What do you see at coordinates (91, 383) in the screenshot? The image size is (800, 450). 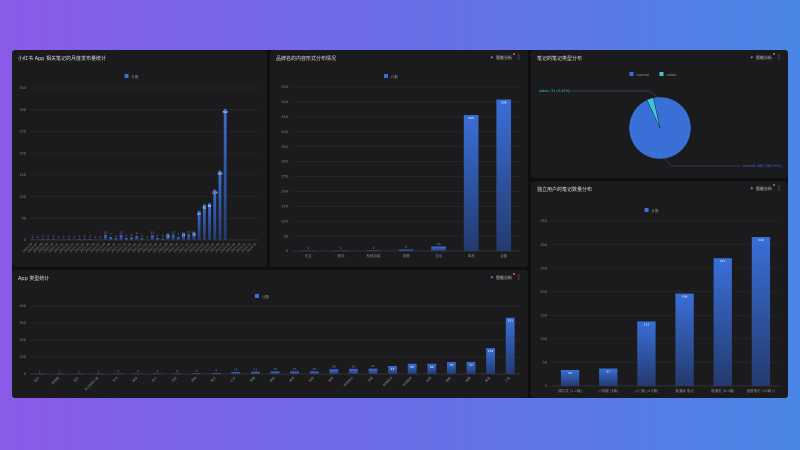 I see `x-tick-label: 办公效率工具` at bounding box center [91, 383].